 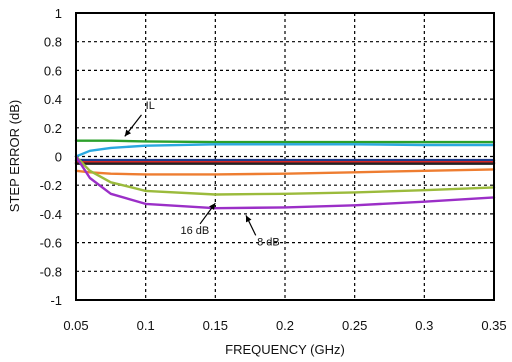 What do you see at coordinates (493, 325) in the screenshot?
I see `x-tick-label: 0.35` at bounding box center [493, 325].